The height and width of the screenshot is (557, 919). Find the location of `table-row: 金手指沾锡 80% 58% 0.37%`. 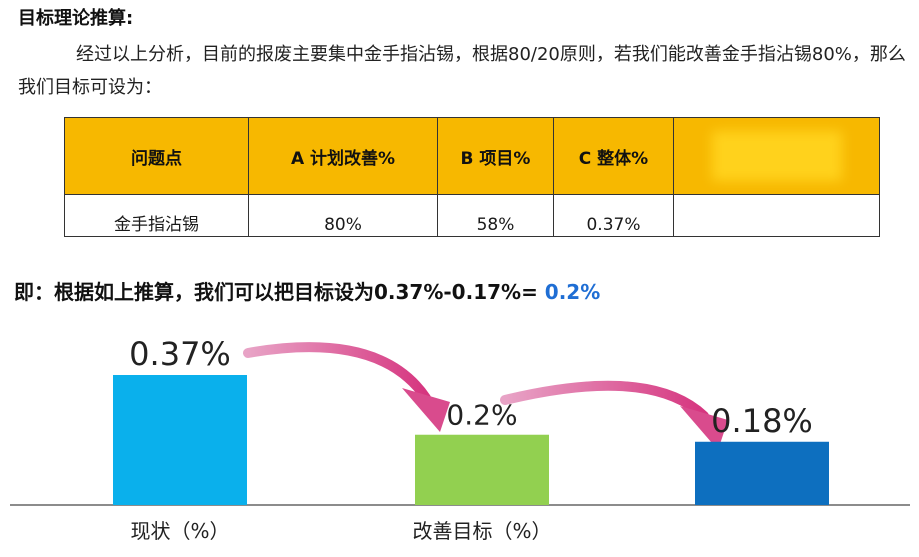

table-row: 金手指沾锡 80% 58% 0.37% is located at coordinates (472, 215).